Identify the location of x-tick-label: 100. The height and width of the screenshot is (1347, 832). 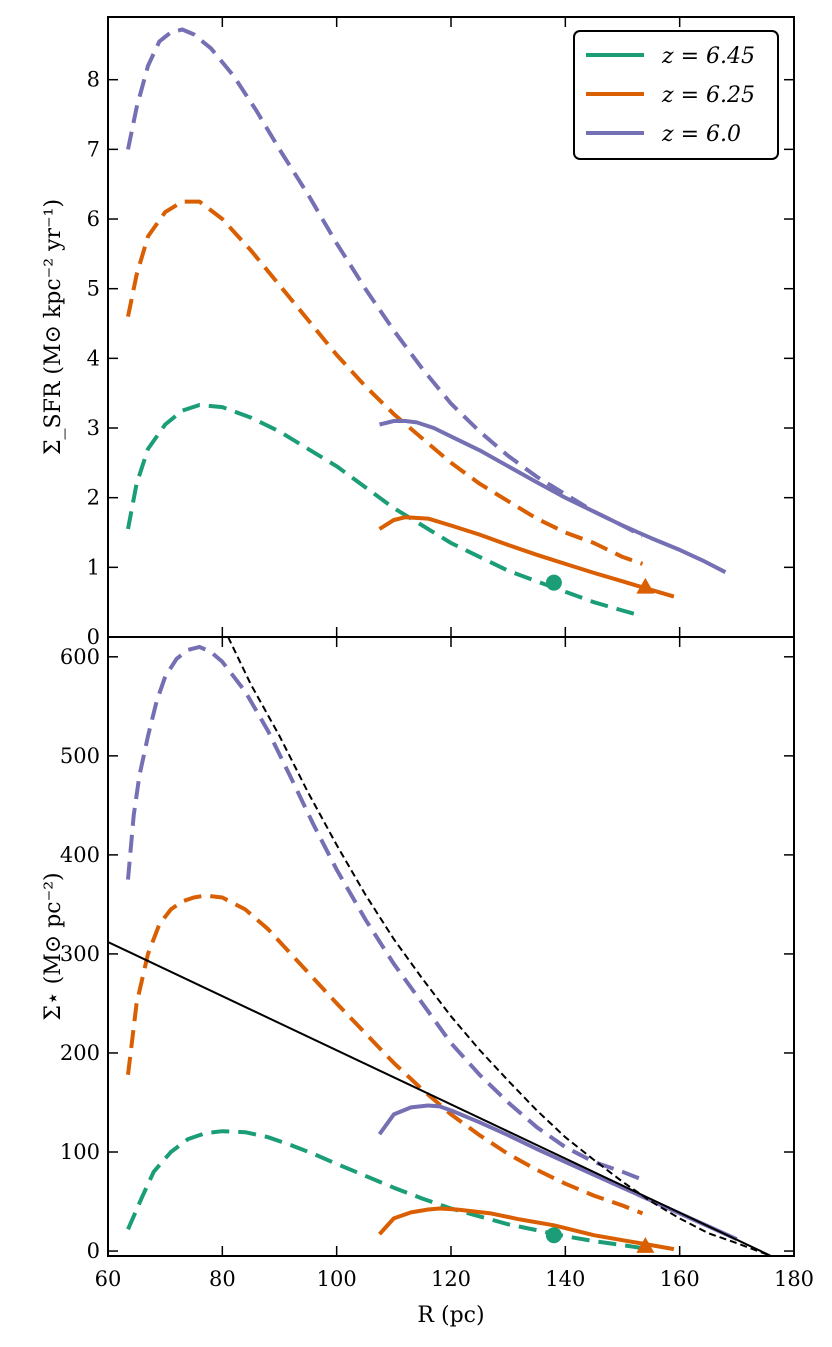
(337, 1279).